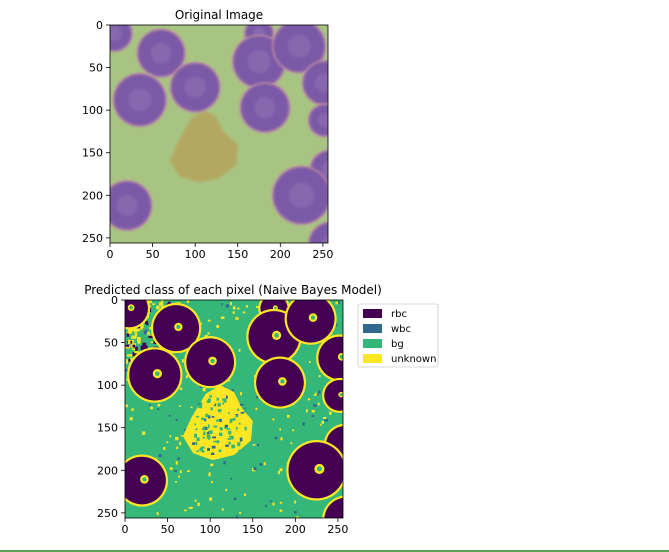  Describe the element at coordinates (349, 519) in the screenshot. I see `rbc-center-speck` at that location.